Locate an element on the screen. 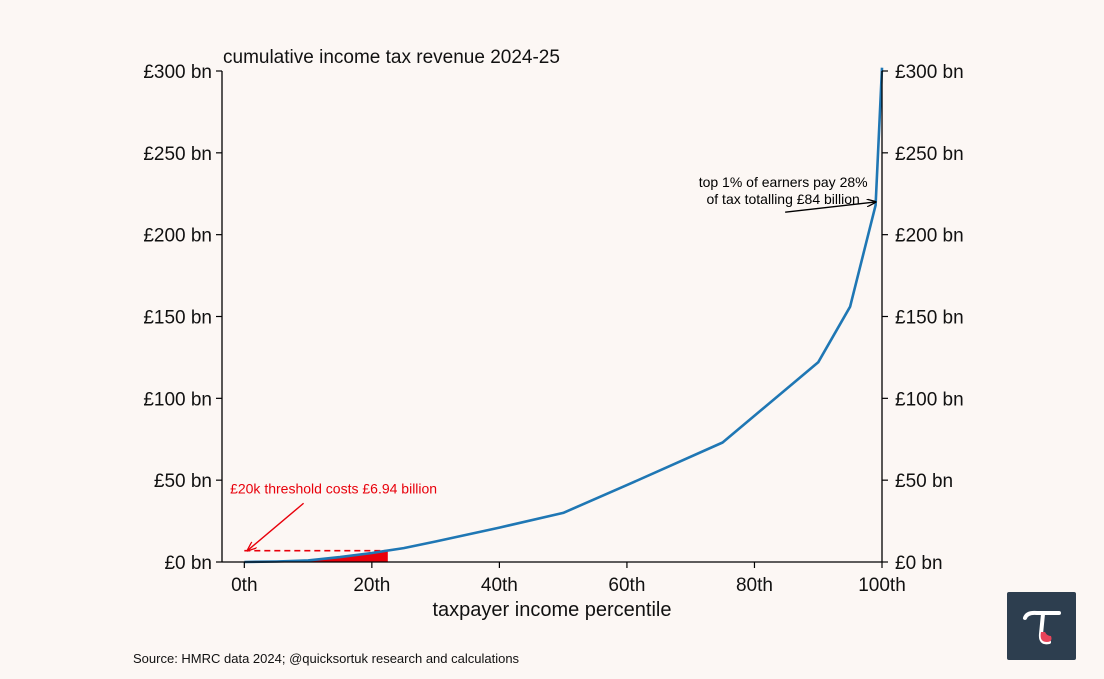  x-axis-label: taxpayer income percentile is located at coordinates (551, 610).